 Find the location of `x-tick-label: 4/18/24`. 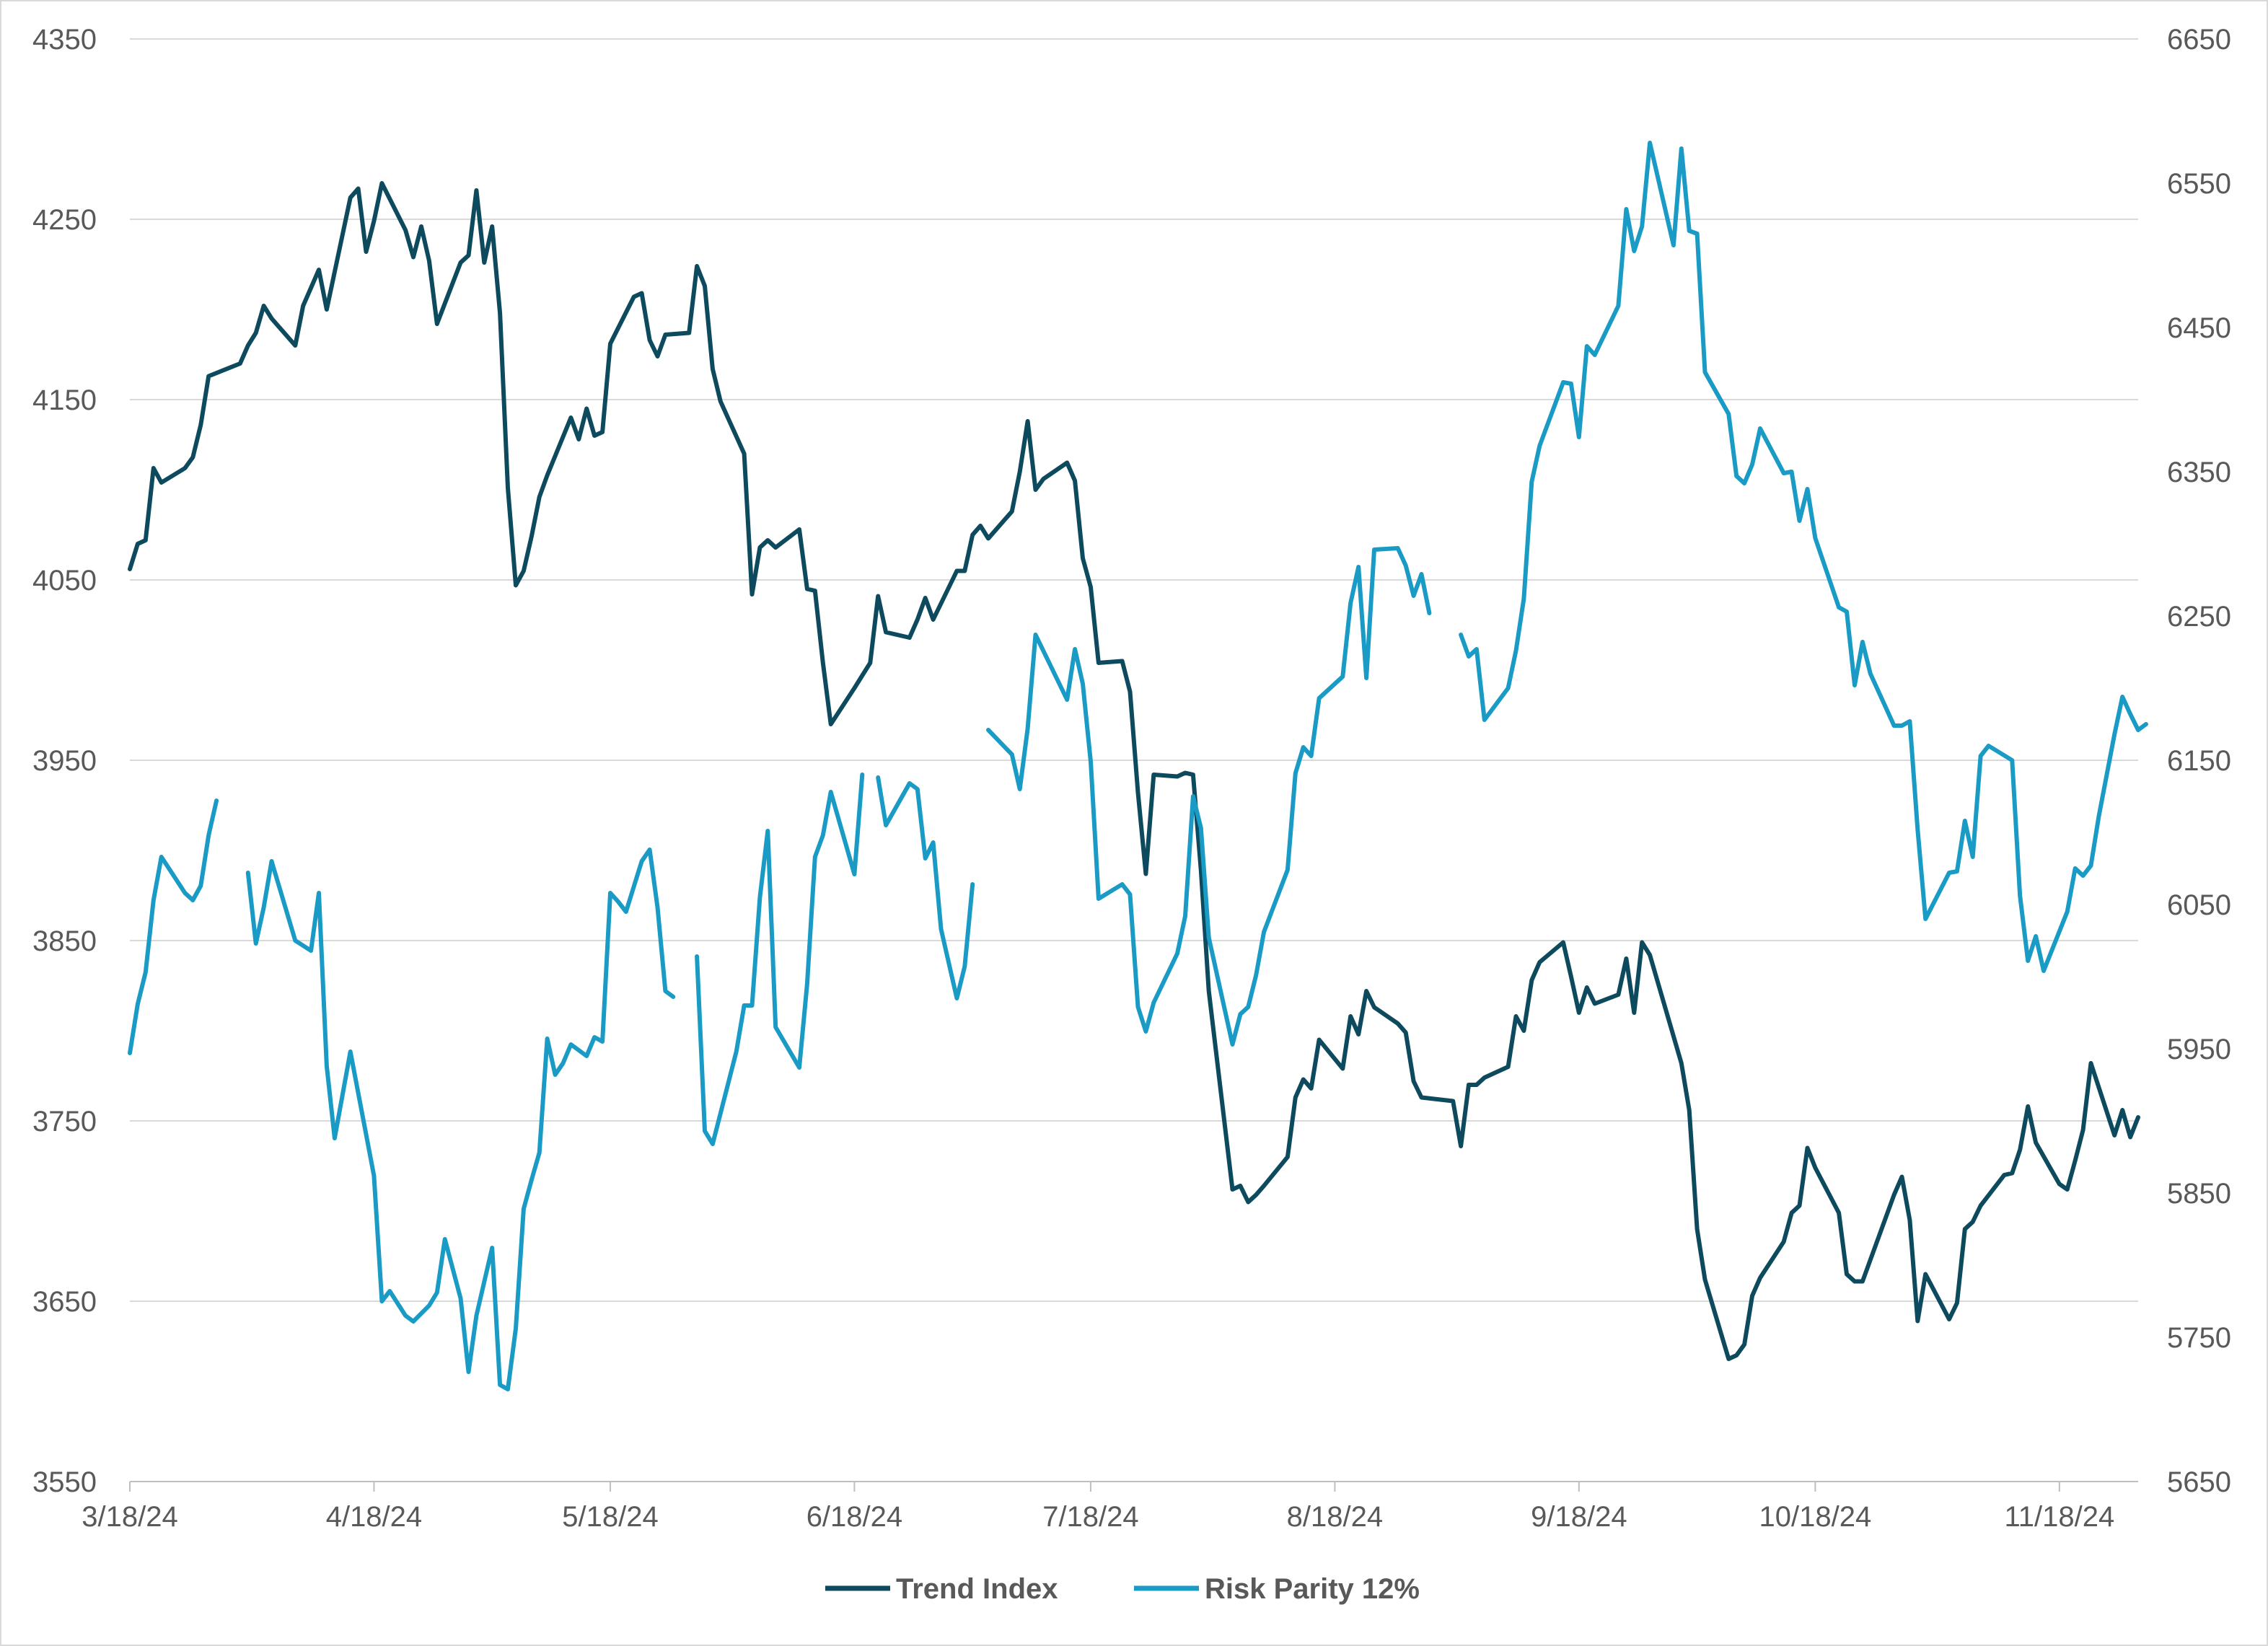

x-tick-label: 4/18/24 is located at coordinates (374, 1517).